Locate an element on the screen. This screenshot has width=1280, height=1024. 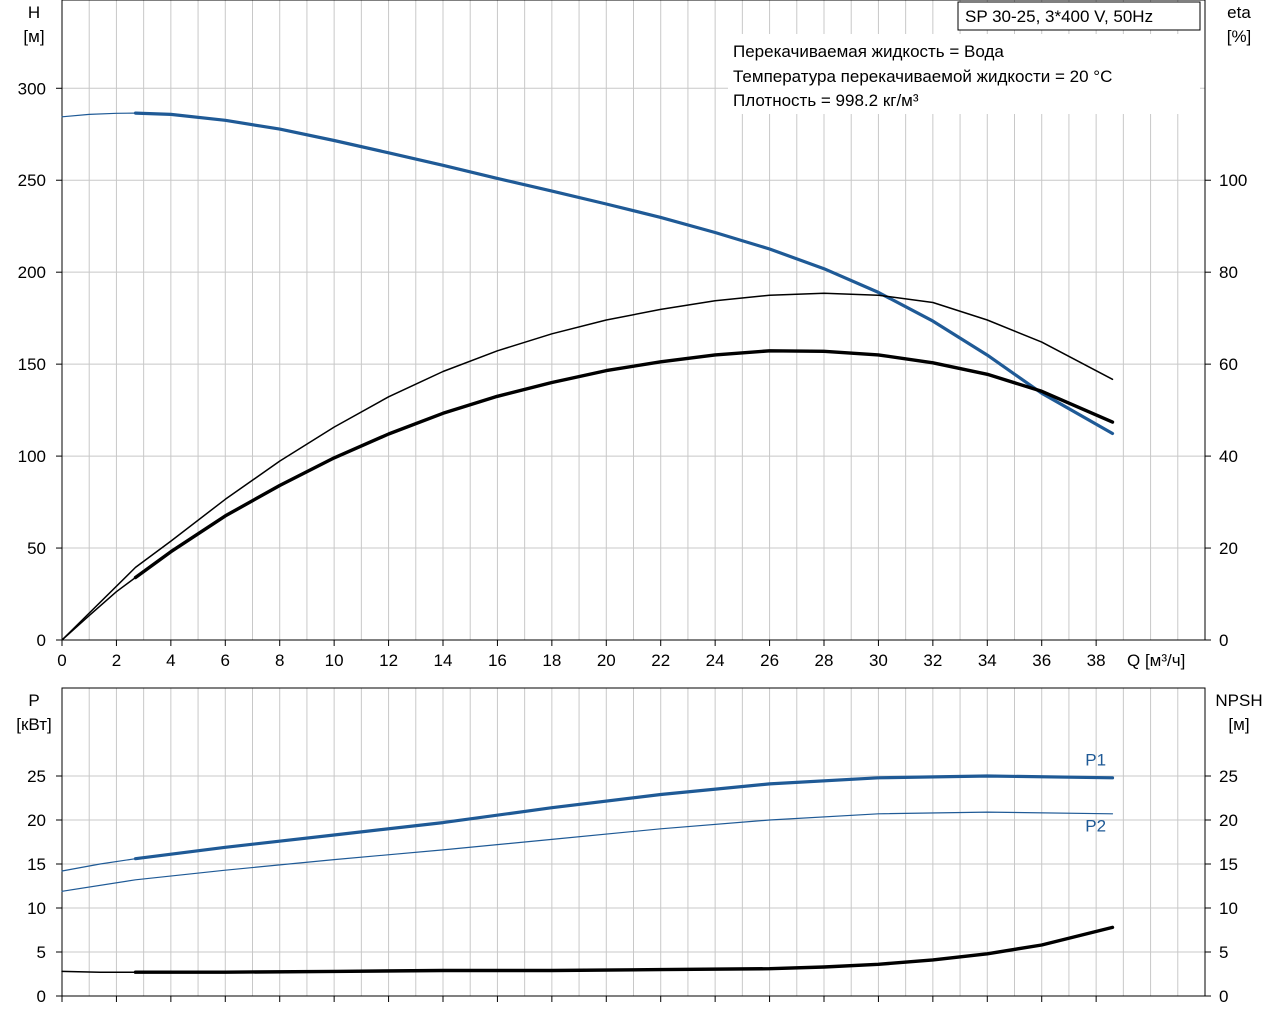
top-ytick-label-right: 60 is located at coordinates (1228, 364).